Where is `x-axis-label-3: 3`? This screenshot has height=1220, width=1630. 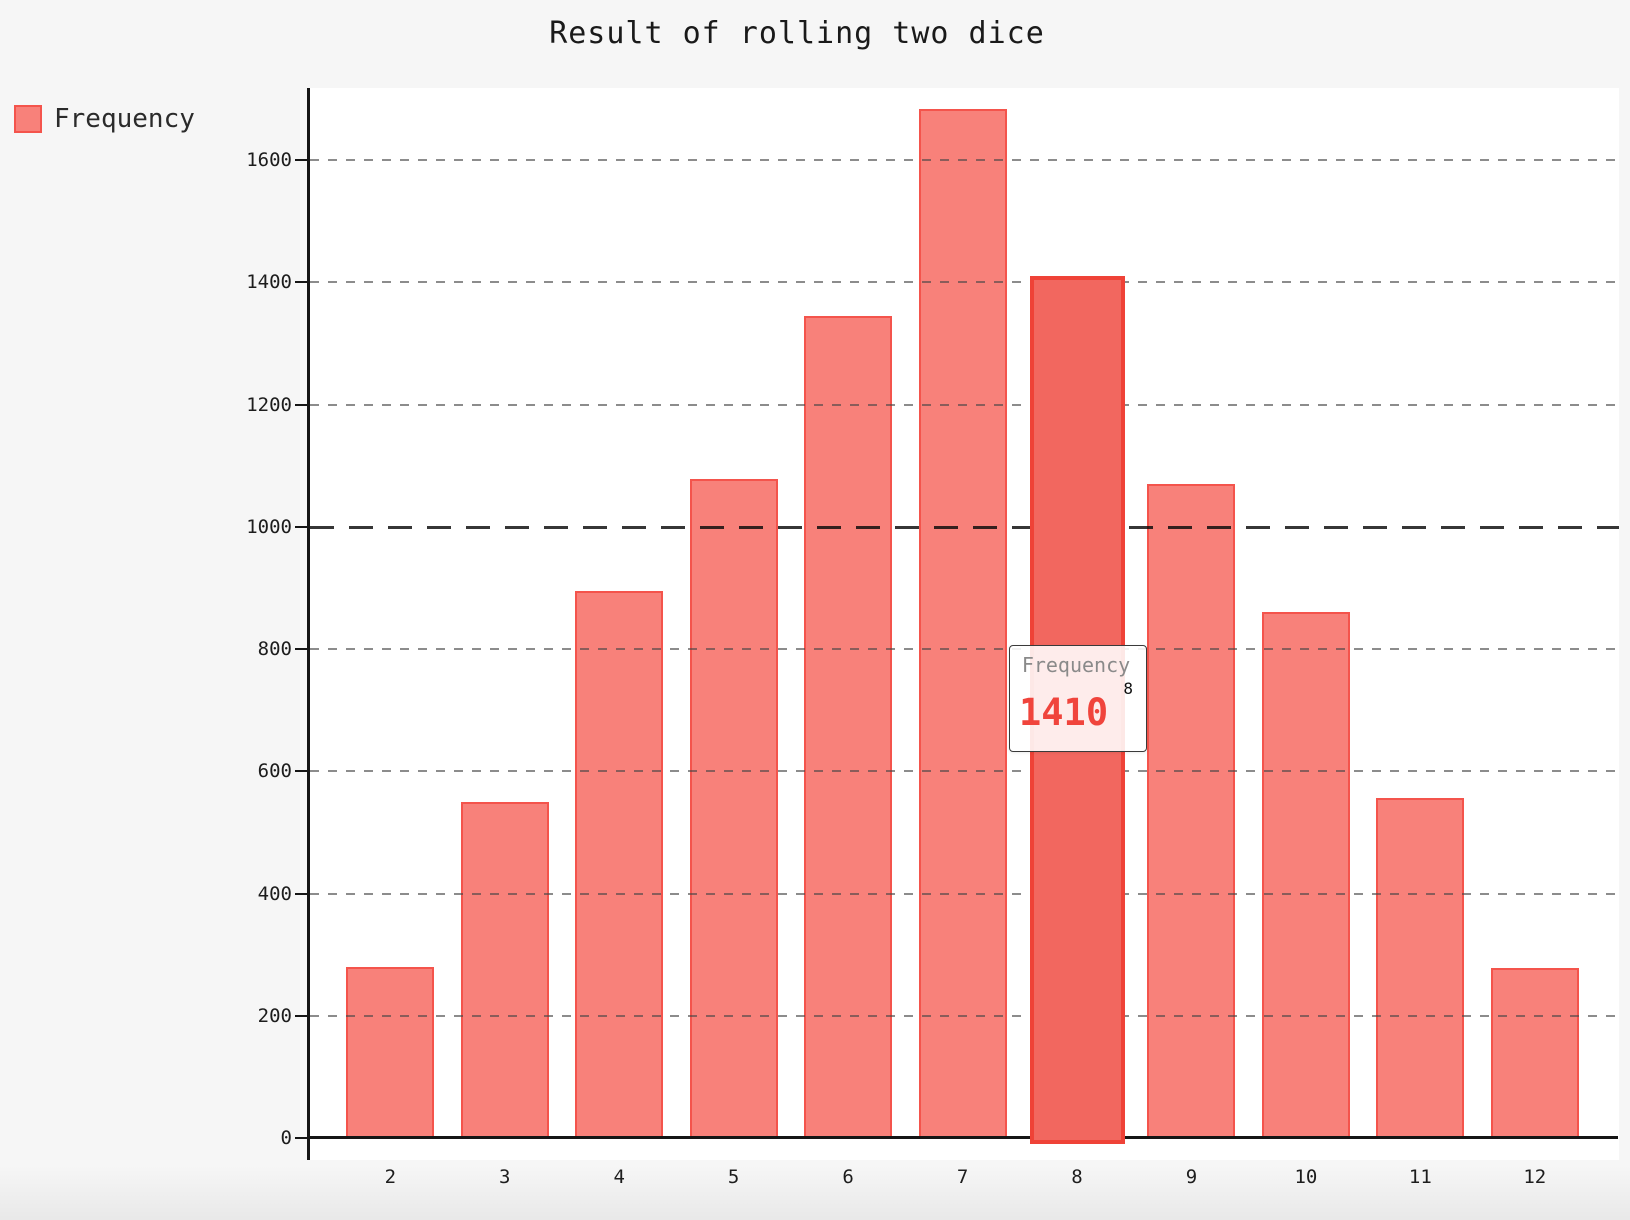 x-axis-label-3: 3 is located at coordinates (505, 1177).